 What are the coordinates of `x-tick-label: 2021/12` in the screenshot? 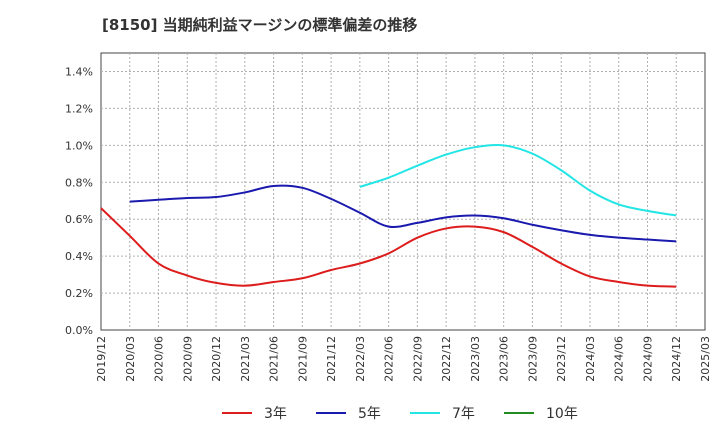 It's located at (331, 359).